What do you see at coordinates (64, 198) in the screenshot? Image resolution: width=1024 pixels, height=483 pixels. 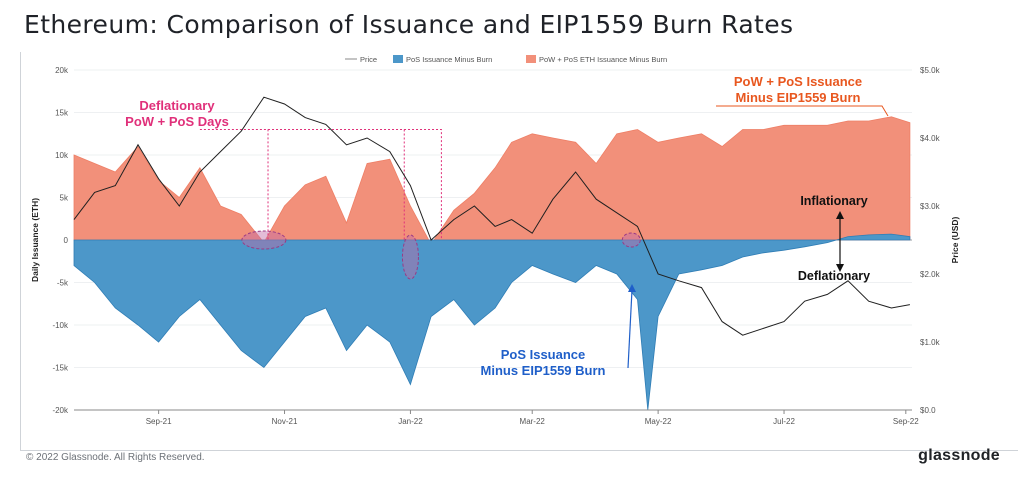 I see `y-left-tick-label: 5k` at bounding box center [64, 198].